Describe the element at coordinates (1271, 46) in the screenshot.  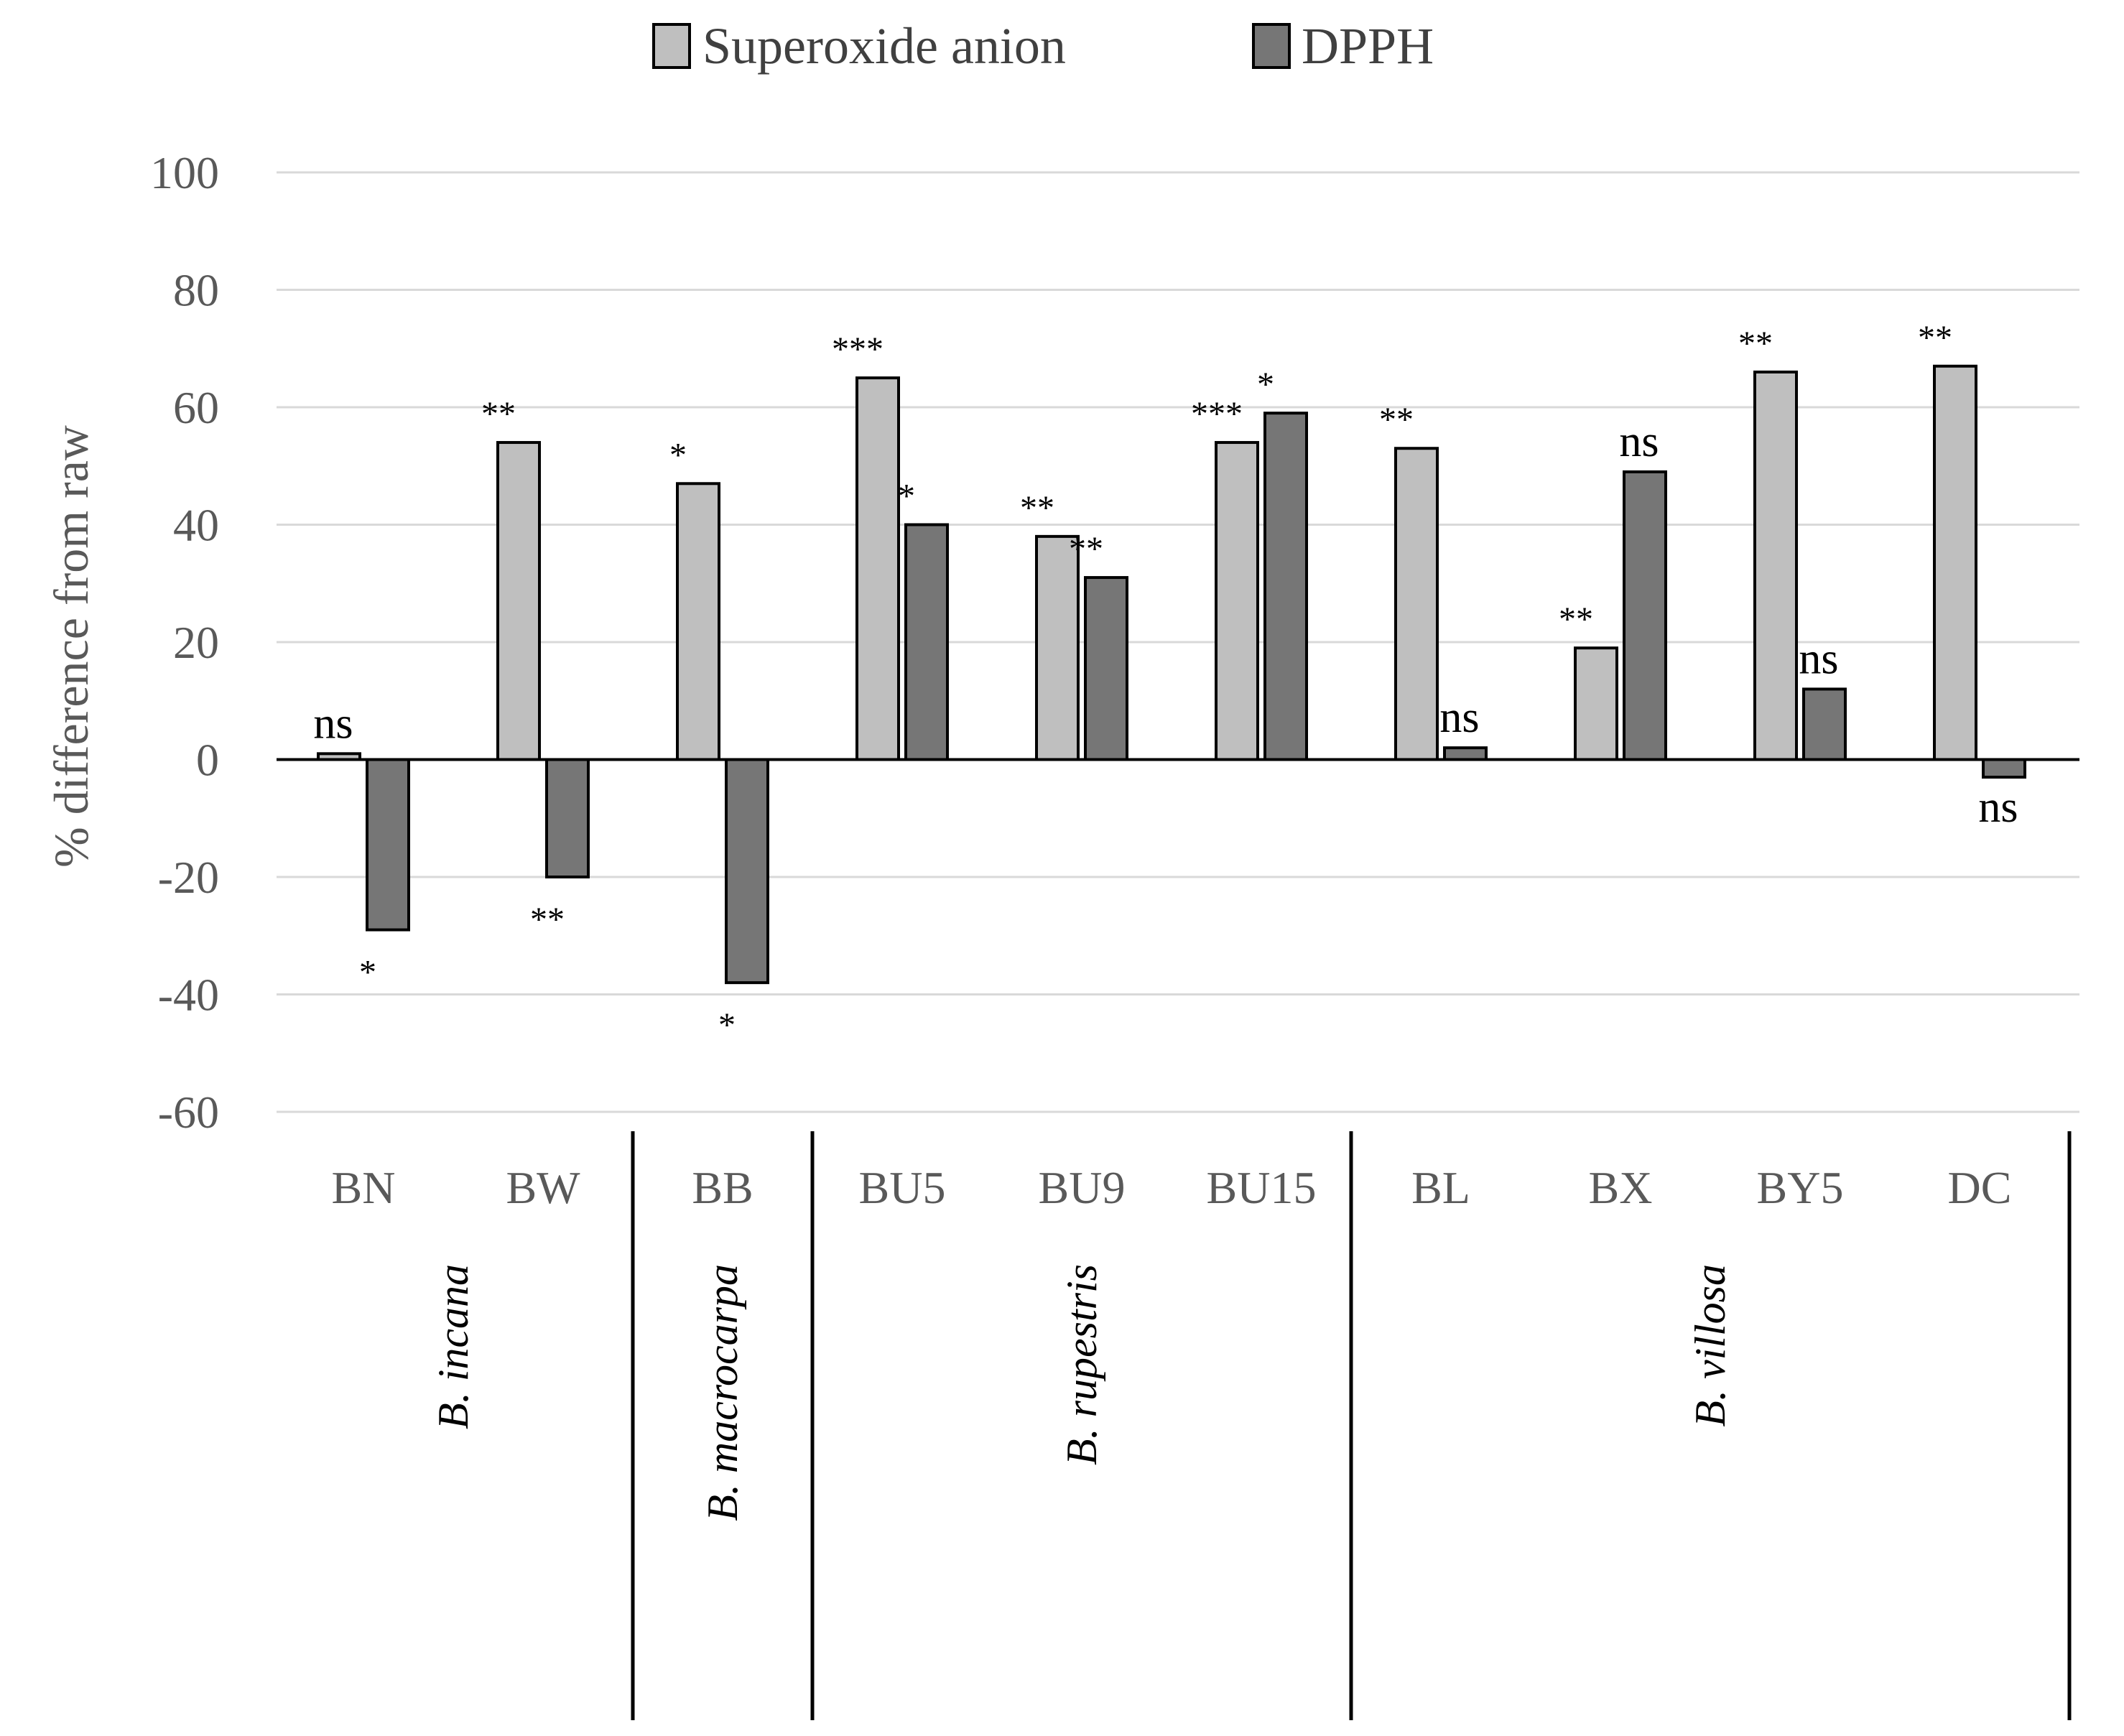
I see `legend-swatch-dpph` at that location.